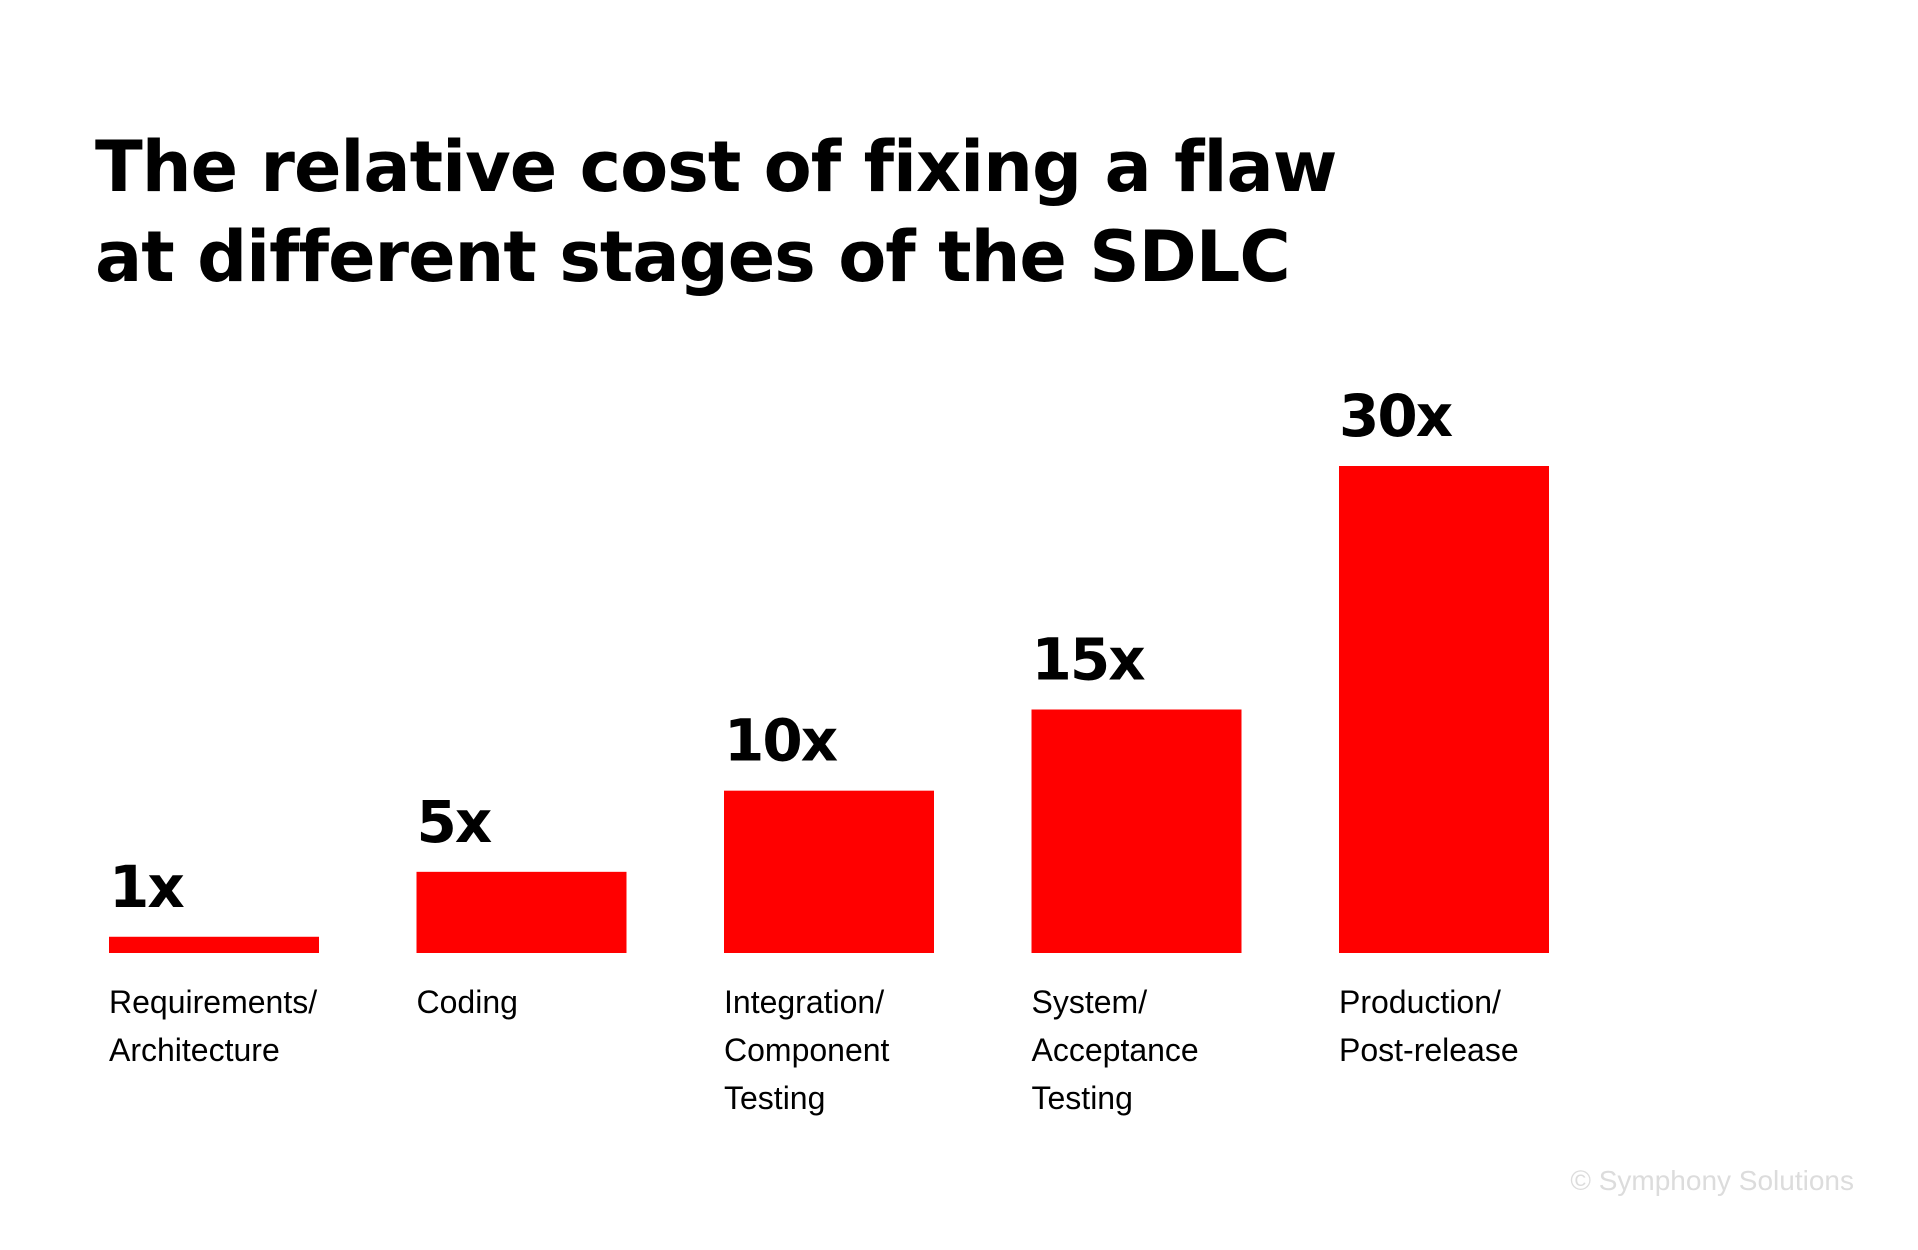  Describe the element at coordinates (146, 887) in the screenshot. I see `bar-value-label-1: 1x` at that location.